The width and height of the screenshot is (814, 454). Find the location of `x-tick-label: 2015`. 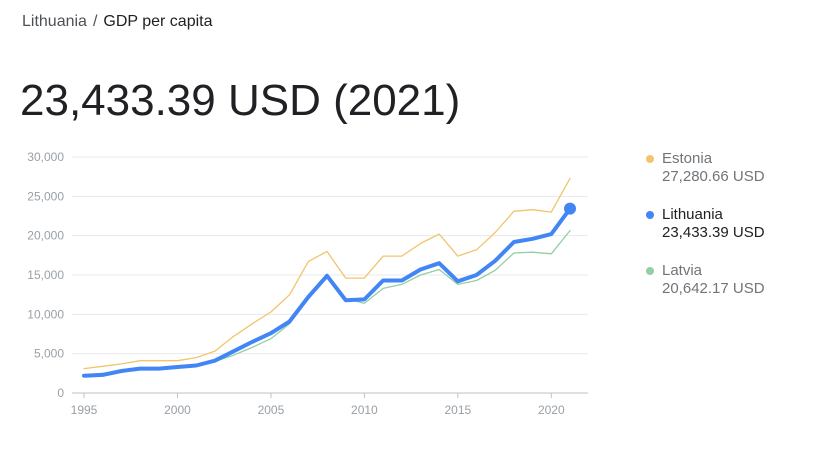

x-tick-label: 2015 is located at coordinates (457, 410).